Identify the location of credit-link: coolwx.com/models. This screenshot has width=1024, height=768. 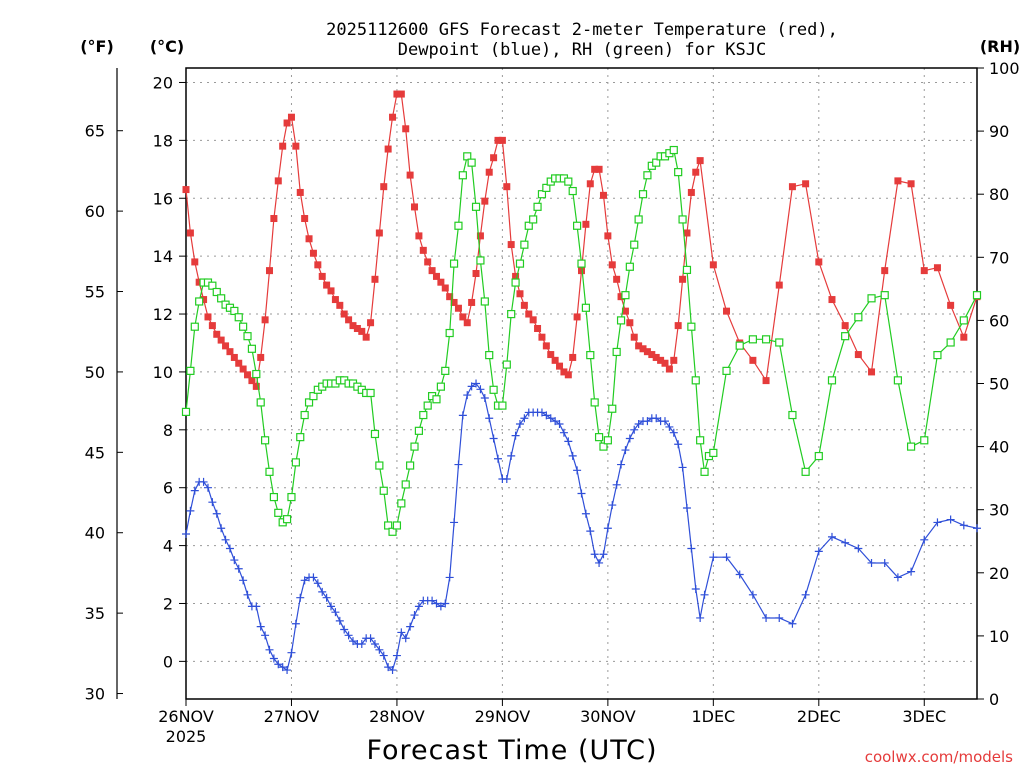
(939, 757).